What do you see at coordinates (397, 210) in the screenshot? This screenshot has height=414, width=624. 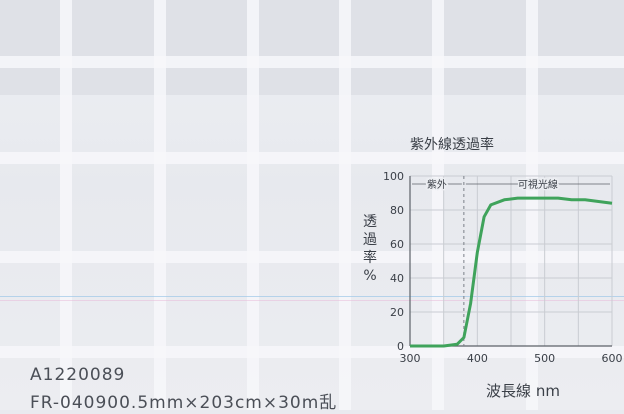 I see `y-tick-label: 80` at bounding box center [397, 210].